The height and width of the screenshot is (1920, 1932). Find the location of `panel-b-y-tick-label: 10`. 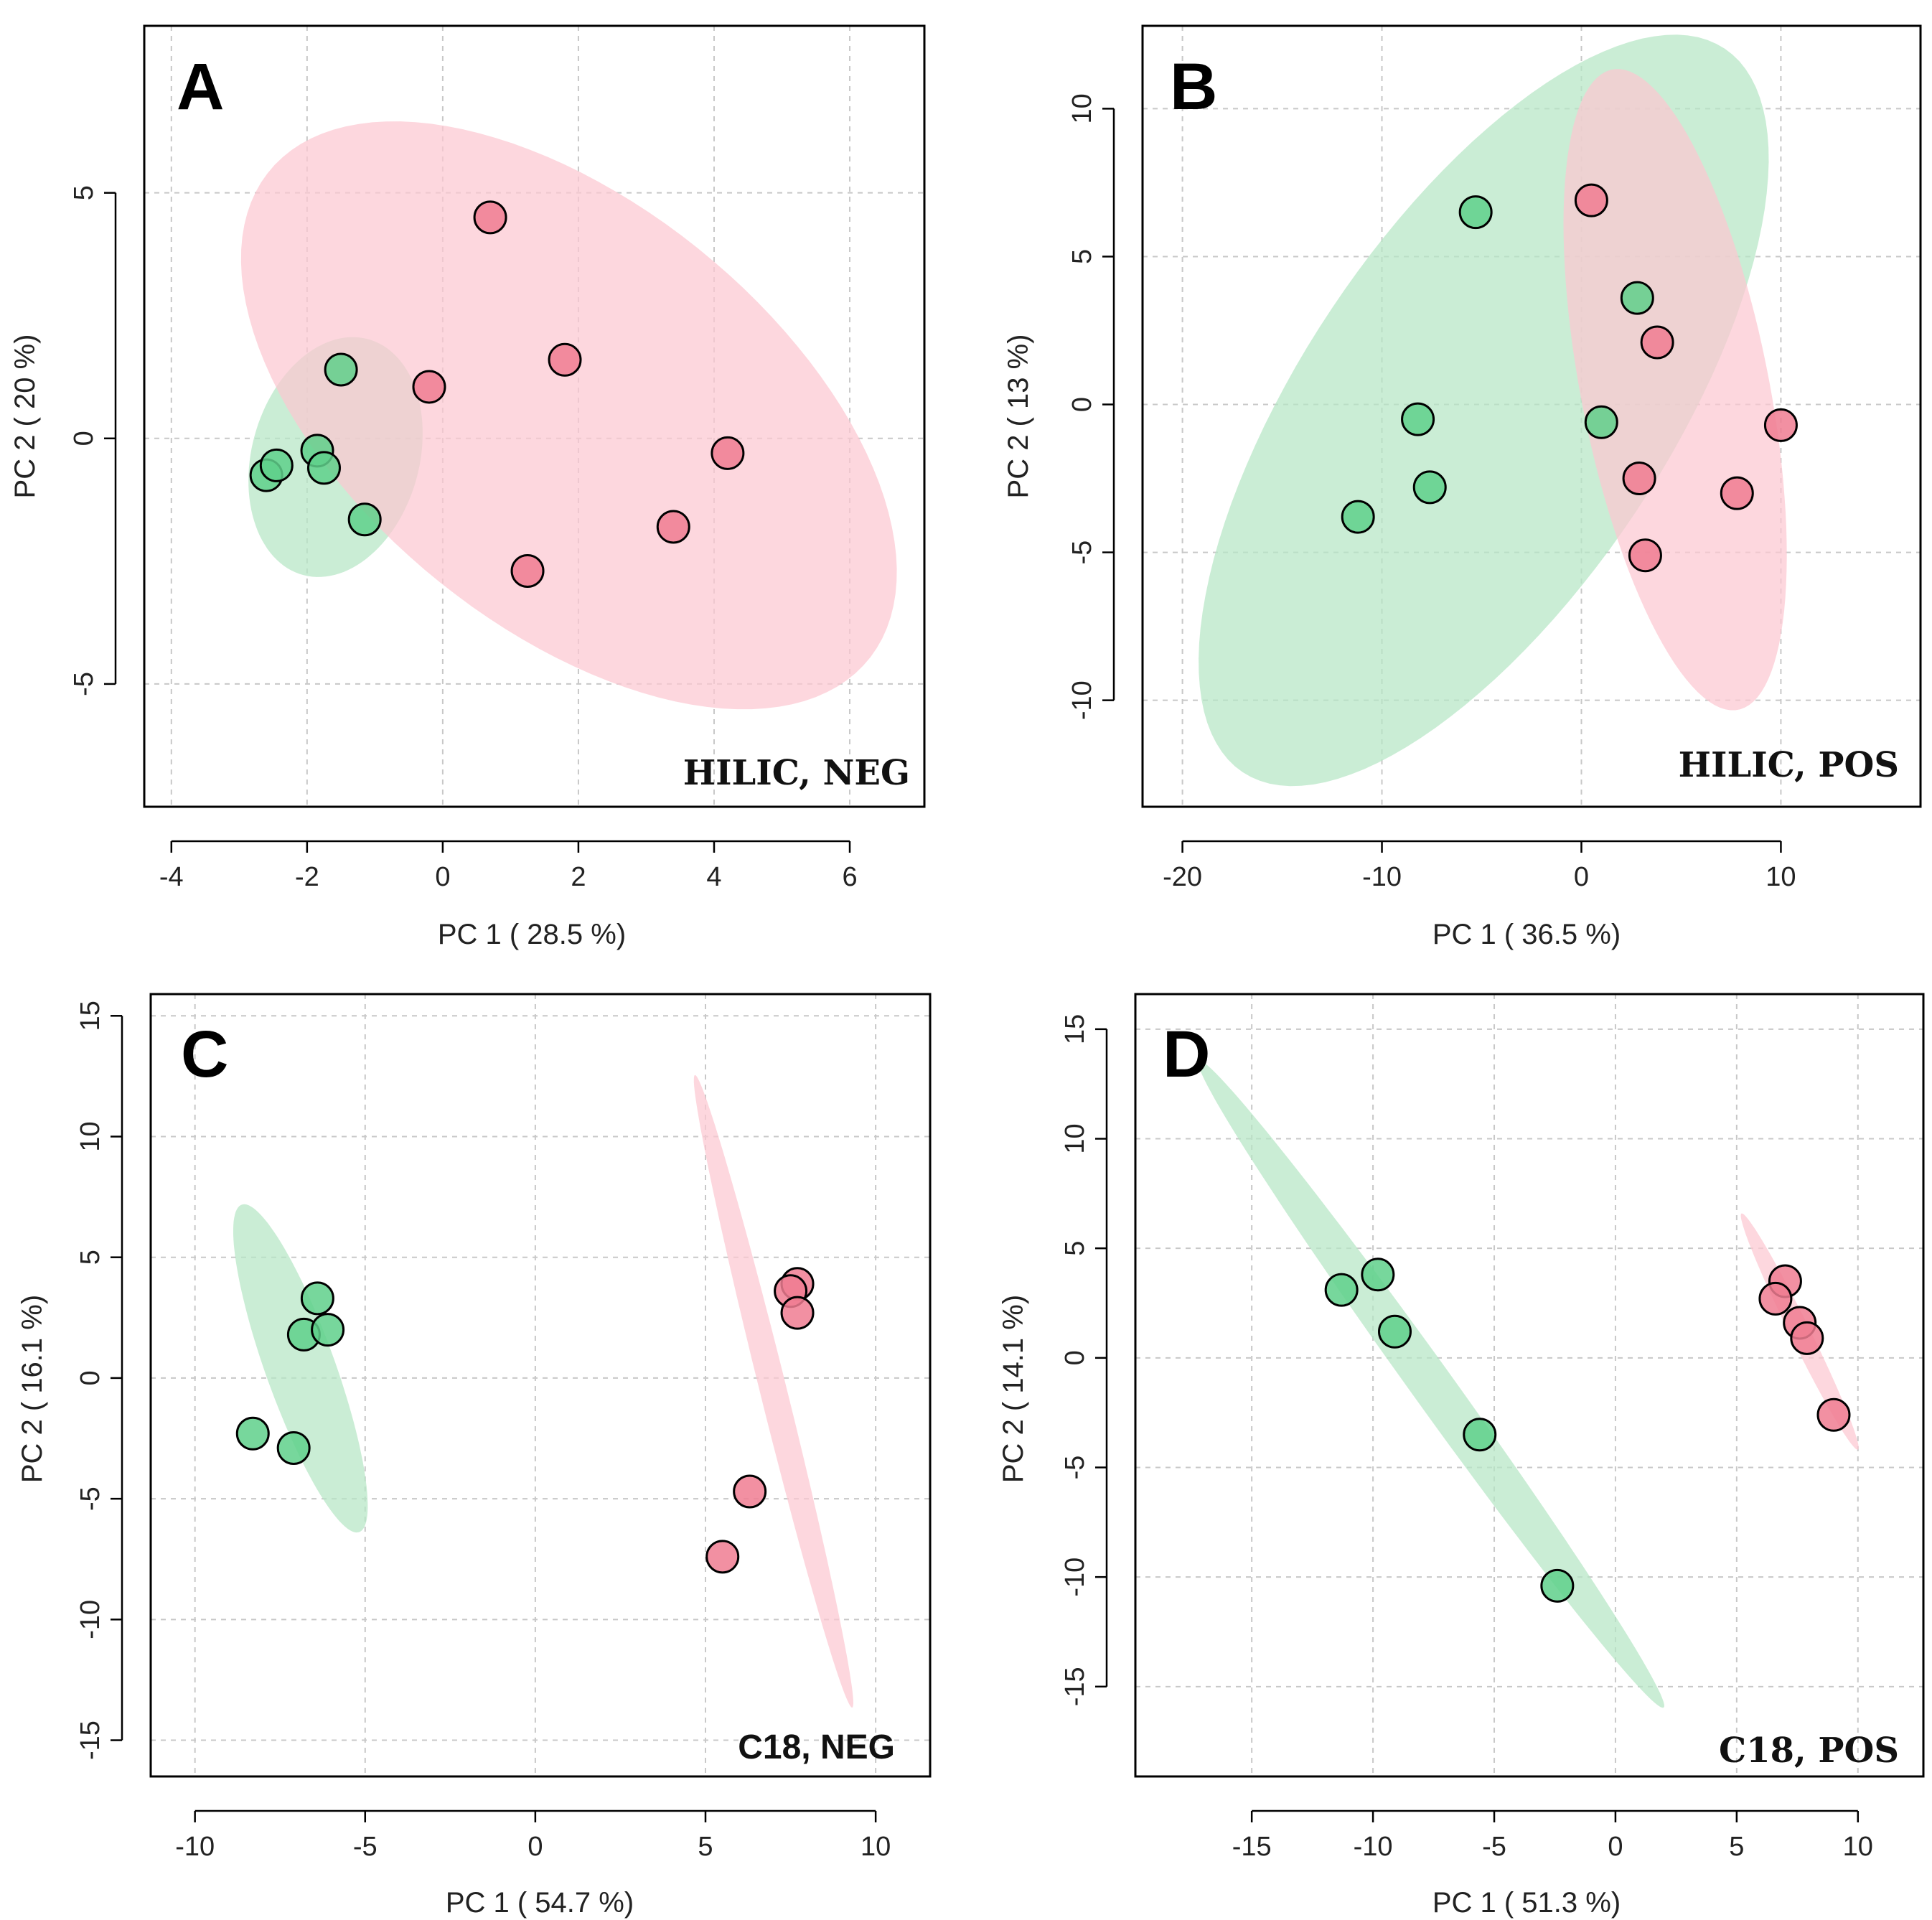

panel-b-y-tick-label: 10 is located at coordinates (1082, 108).